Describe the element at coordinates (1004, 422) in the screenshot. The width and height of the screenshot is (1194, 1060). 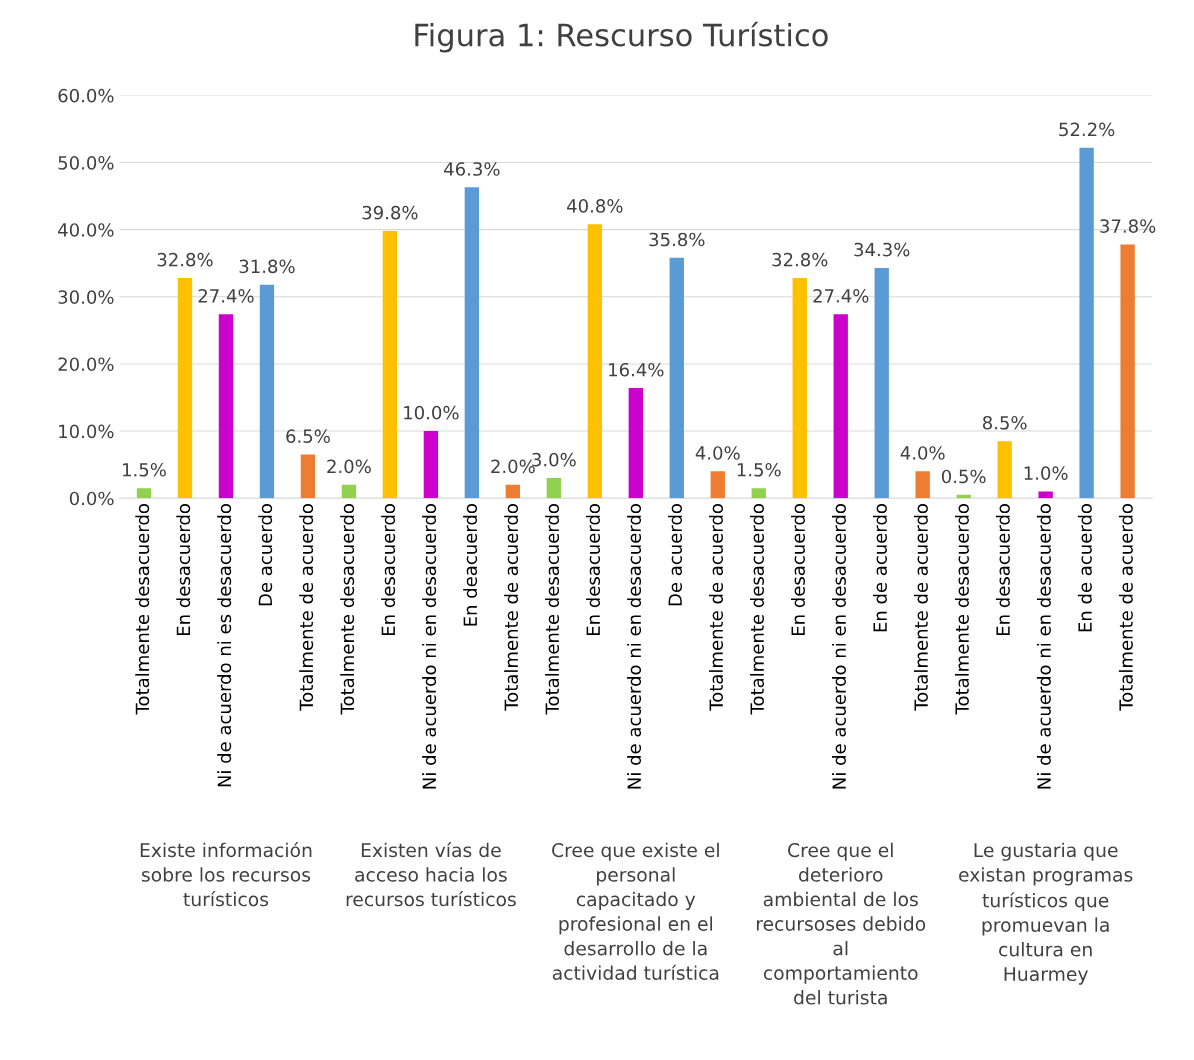
I see `data-label: 8.5%` at that location.